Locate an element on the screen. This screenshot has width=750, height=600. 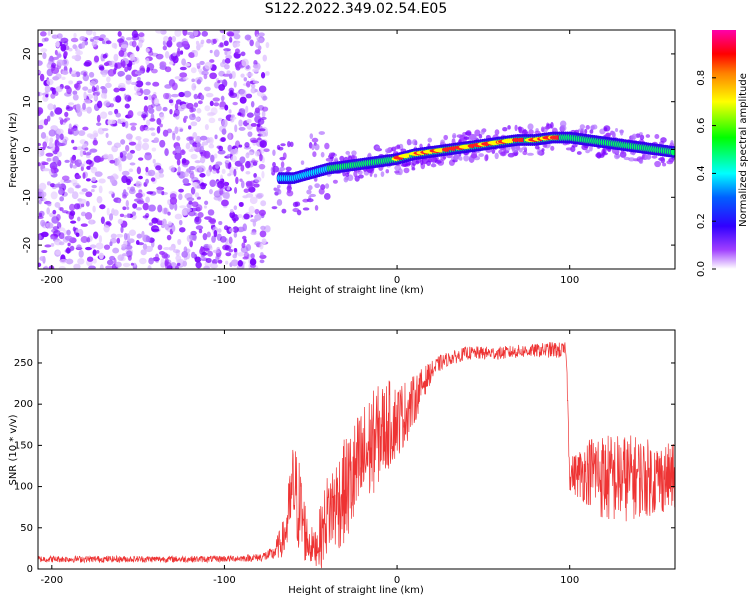
snr-y-tick-label: 200 is located at coordinates (23, 404).